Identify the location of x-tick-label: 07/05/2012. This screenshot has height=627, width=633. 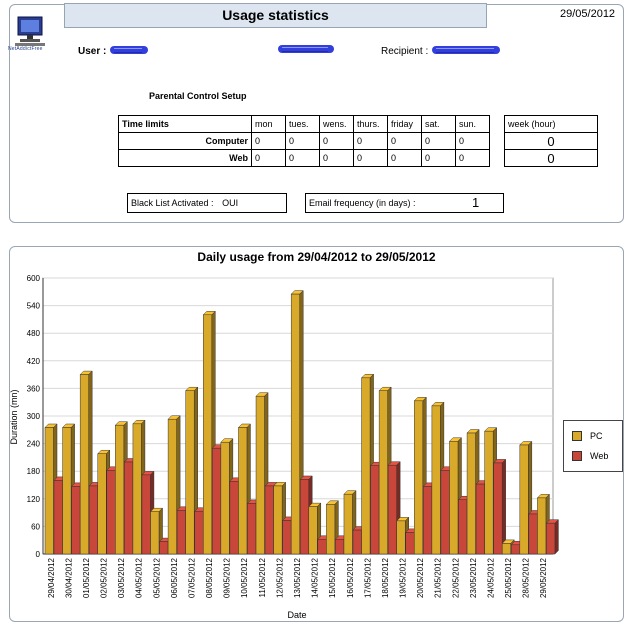
(191, 577).